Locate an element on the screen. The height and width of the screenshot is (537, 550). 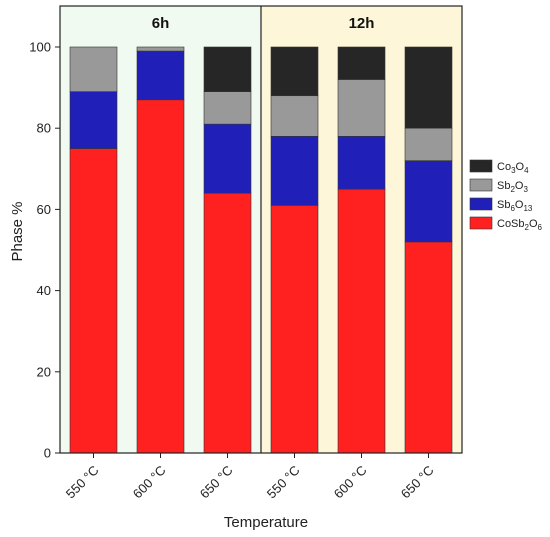
legend-label: Co3O4 is located at coordinates (513, 168).